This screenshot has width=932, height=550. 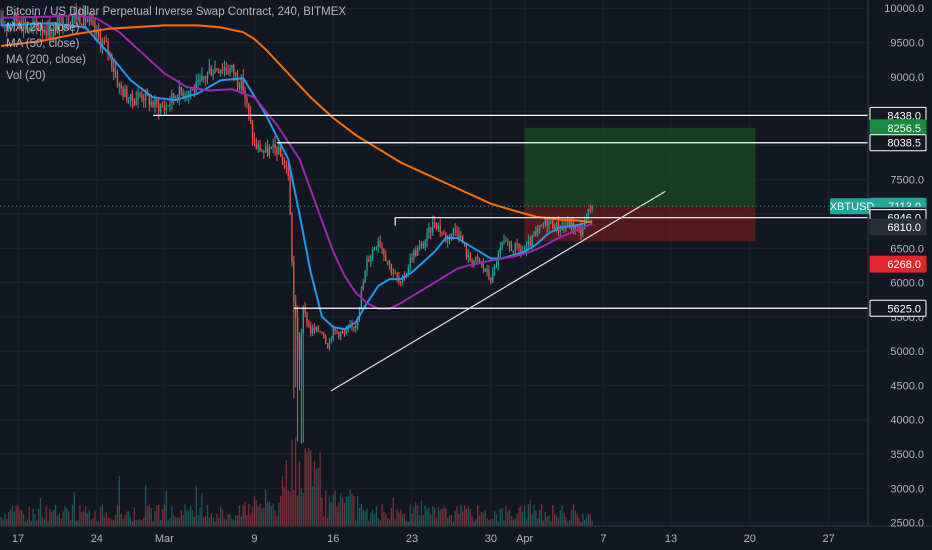 I want to click on time-axis-tick-label: 20, so click(x=750, y=539).